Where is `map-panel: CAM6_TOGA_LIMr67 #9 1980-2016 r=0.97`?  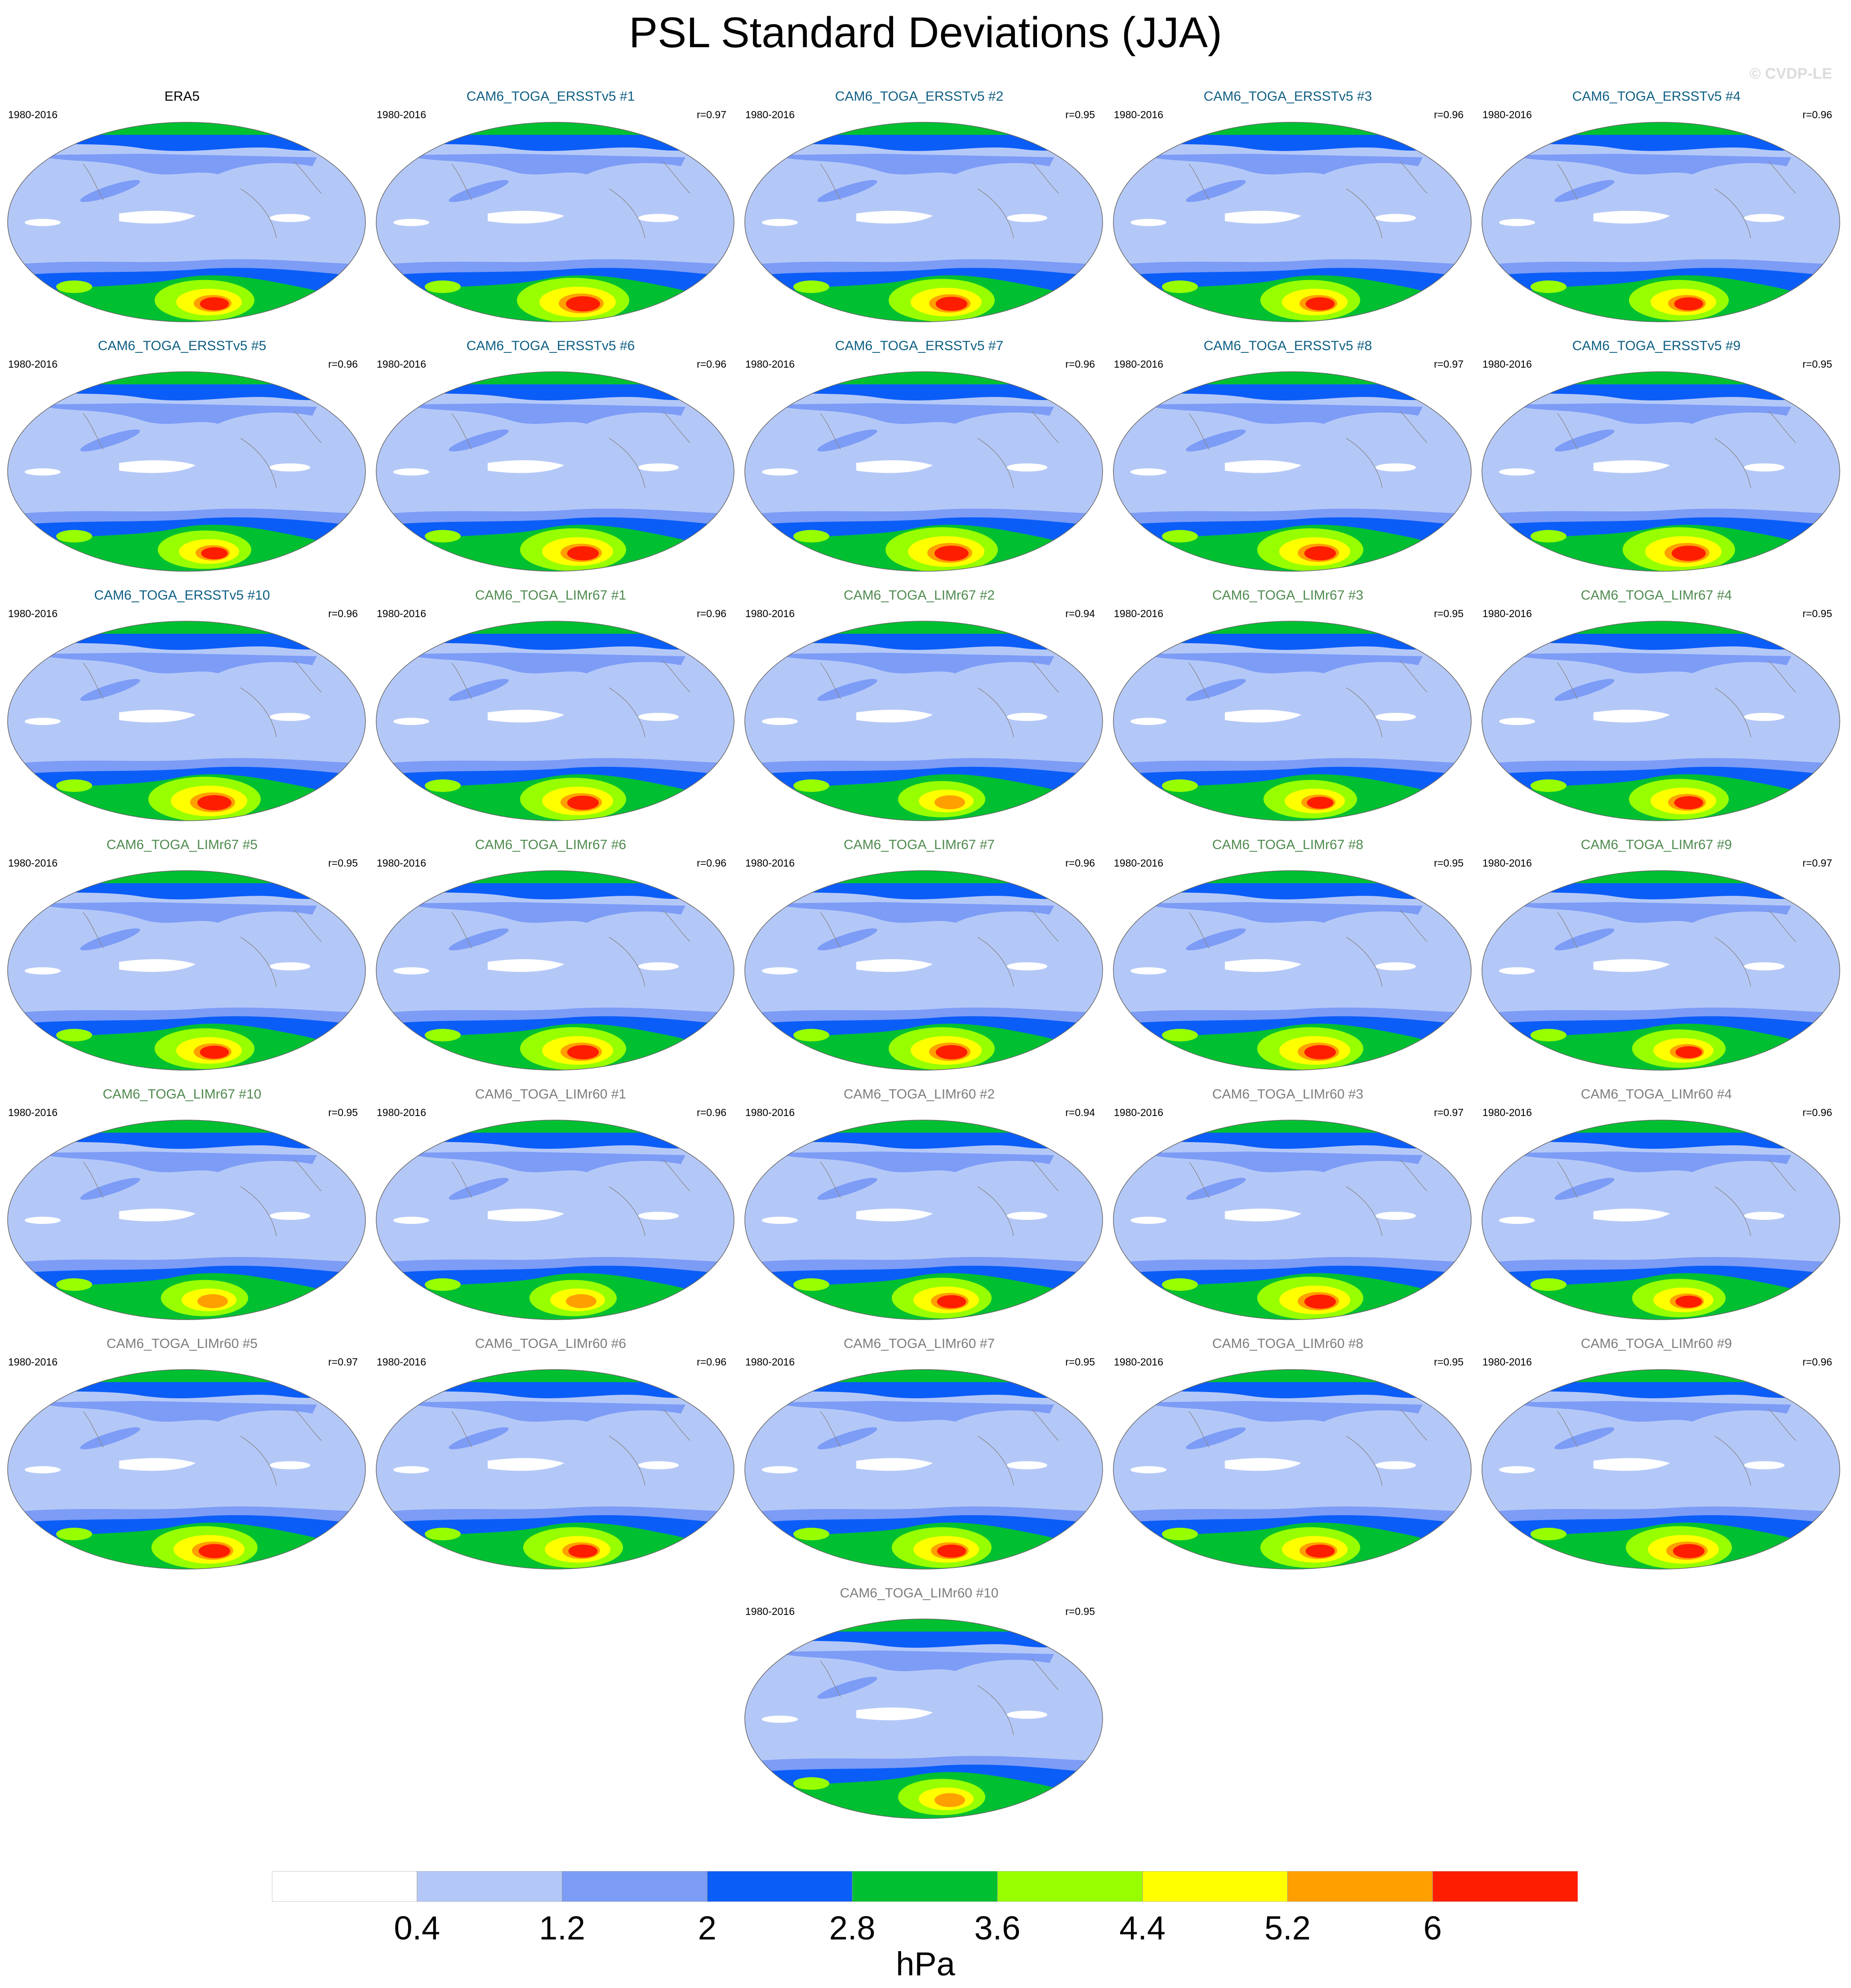 map-panel: CAM6_TOGA_LIMr67 #9 1980-2016 r=0.97 is located at coordinates (1657, 953).